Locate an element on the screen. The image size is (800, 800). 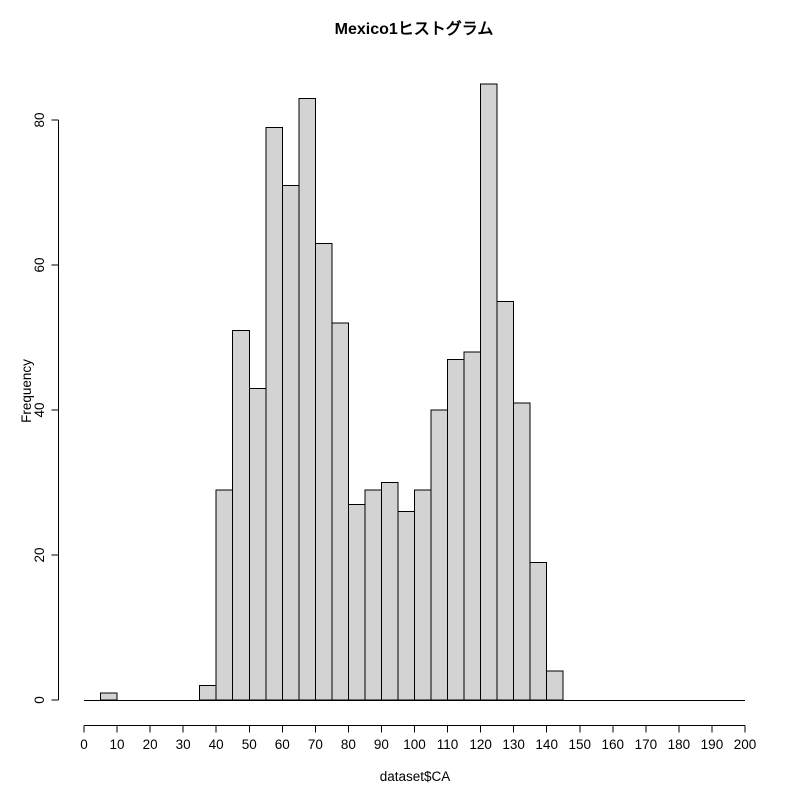
y-tick-label: 0 is located at coordinates (39, 700).